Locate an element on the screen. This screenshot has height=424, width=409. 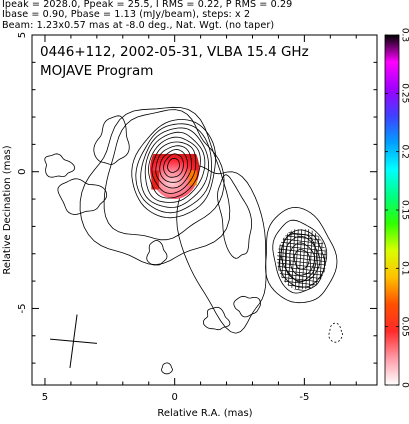
colorbar-tick-label: 0.25 is located at coordinates (404, 93).